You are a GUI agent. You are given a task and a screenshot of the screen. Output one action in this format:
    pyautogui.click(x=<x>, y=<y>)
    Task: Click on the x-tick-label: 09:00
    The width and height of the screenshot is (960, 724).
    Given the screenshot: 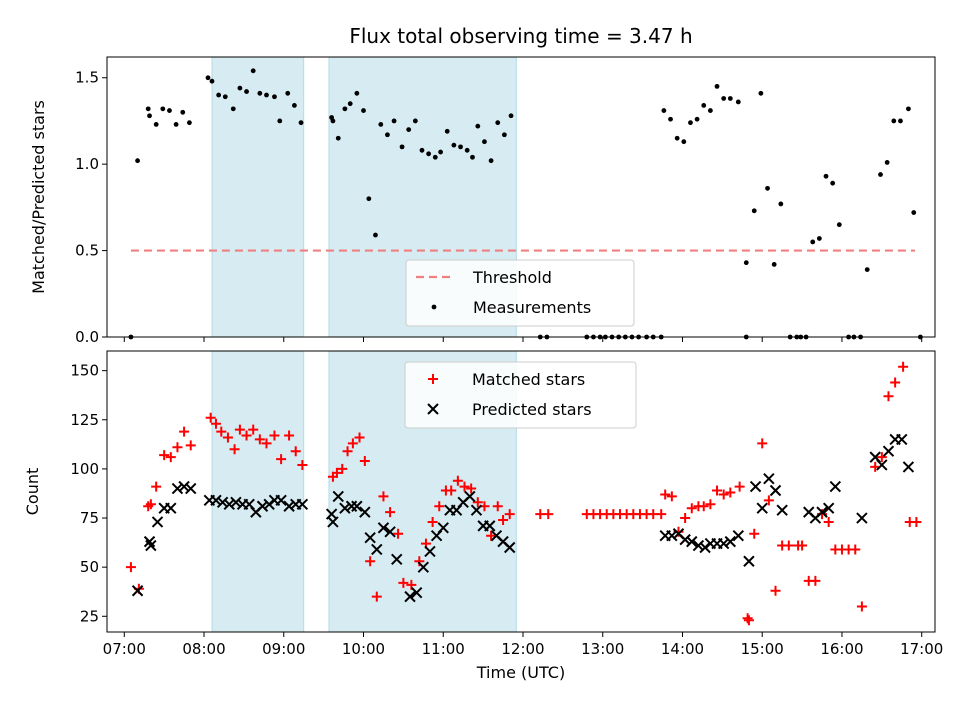 What is the action you would take?
    pyautogui.click(x=283, y=649)
    